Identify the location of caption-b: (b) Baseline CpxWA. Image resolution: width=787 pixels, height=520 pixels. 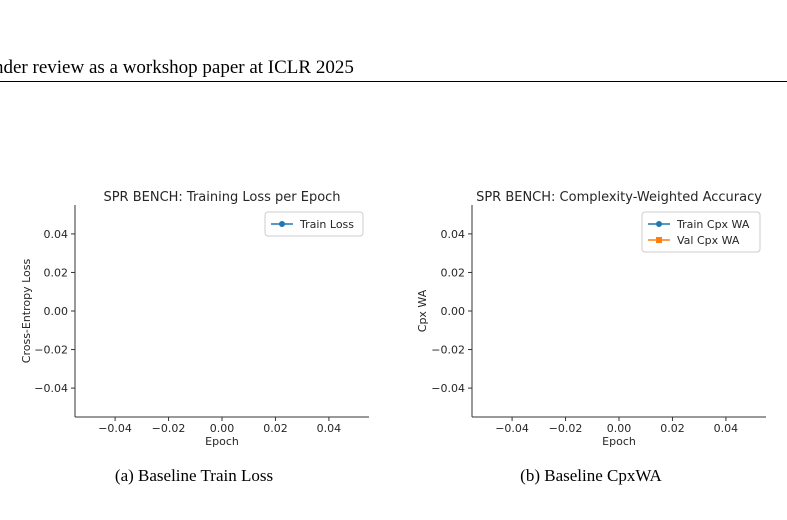
(591, 475).